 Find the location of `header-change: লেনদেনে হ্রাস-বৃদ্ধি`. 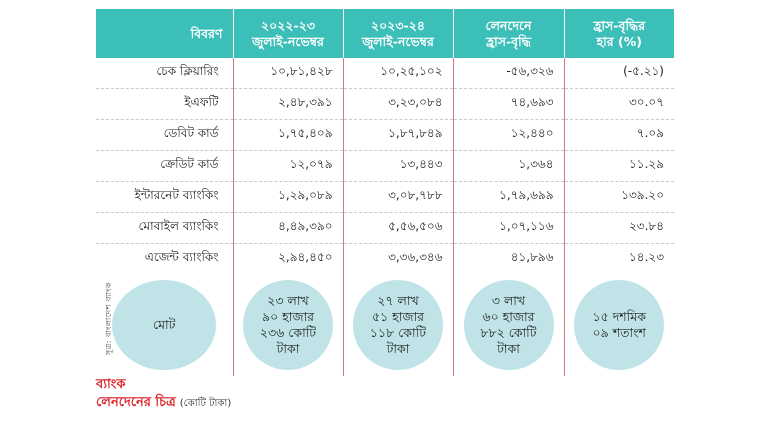

header-change: লেনদেনে হ্রাস-বৃদ্ধি is located at coordinates (509, 33).